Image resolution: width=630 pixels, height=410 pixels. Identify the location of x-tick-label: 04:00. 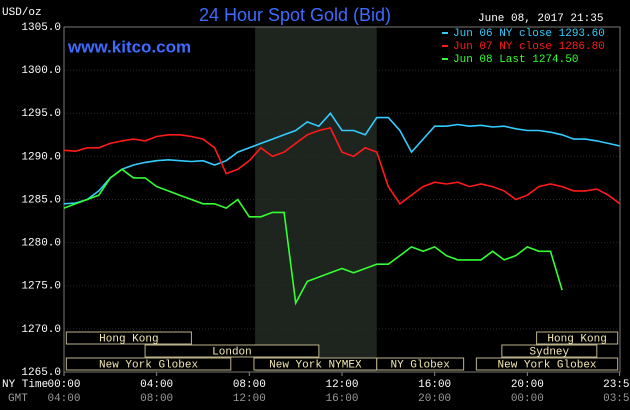
(156, 385).